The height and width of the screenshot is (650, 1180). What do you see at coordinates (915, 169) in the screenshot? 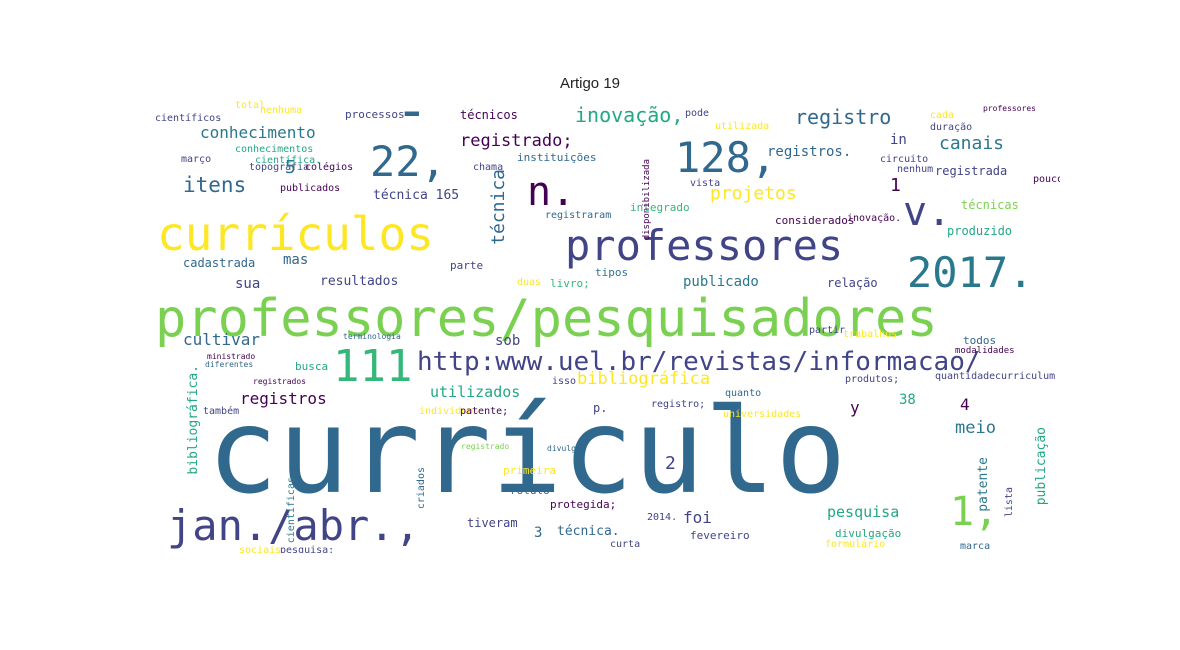
I see `cloud-word: nenhum` at bounding box center [915, 169].